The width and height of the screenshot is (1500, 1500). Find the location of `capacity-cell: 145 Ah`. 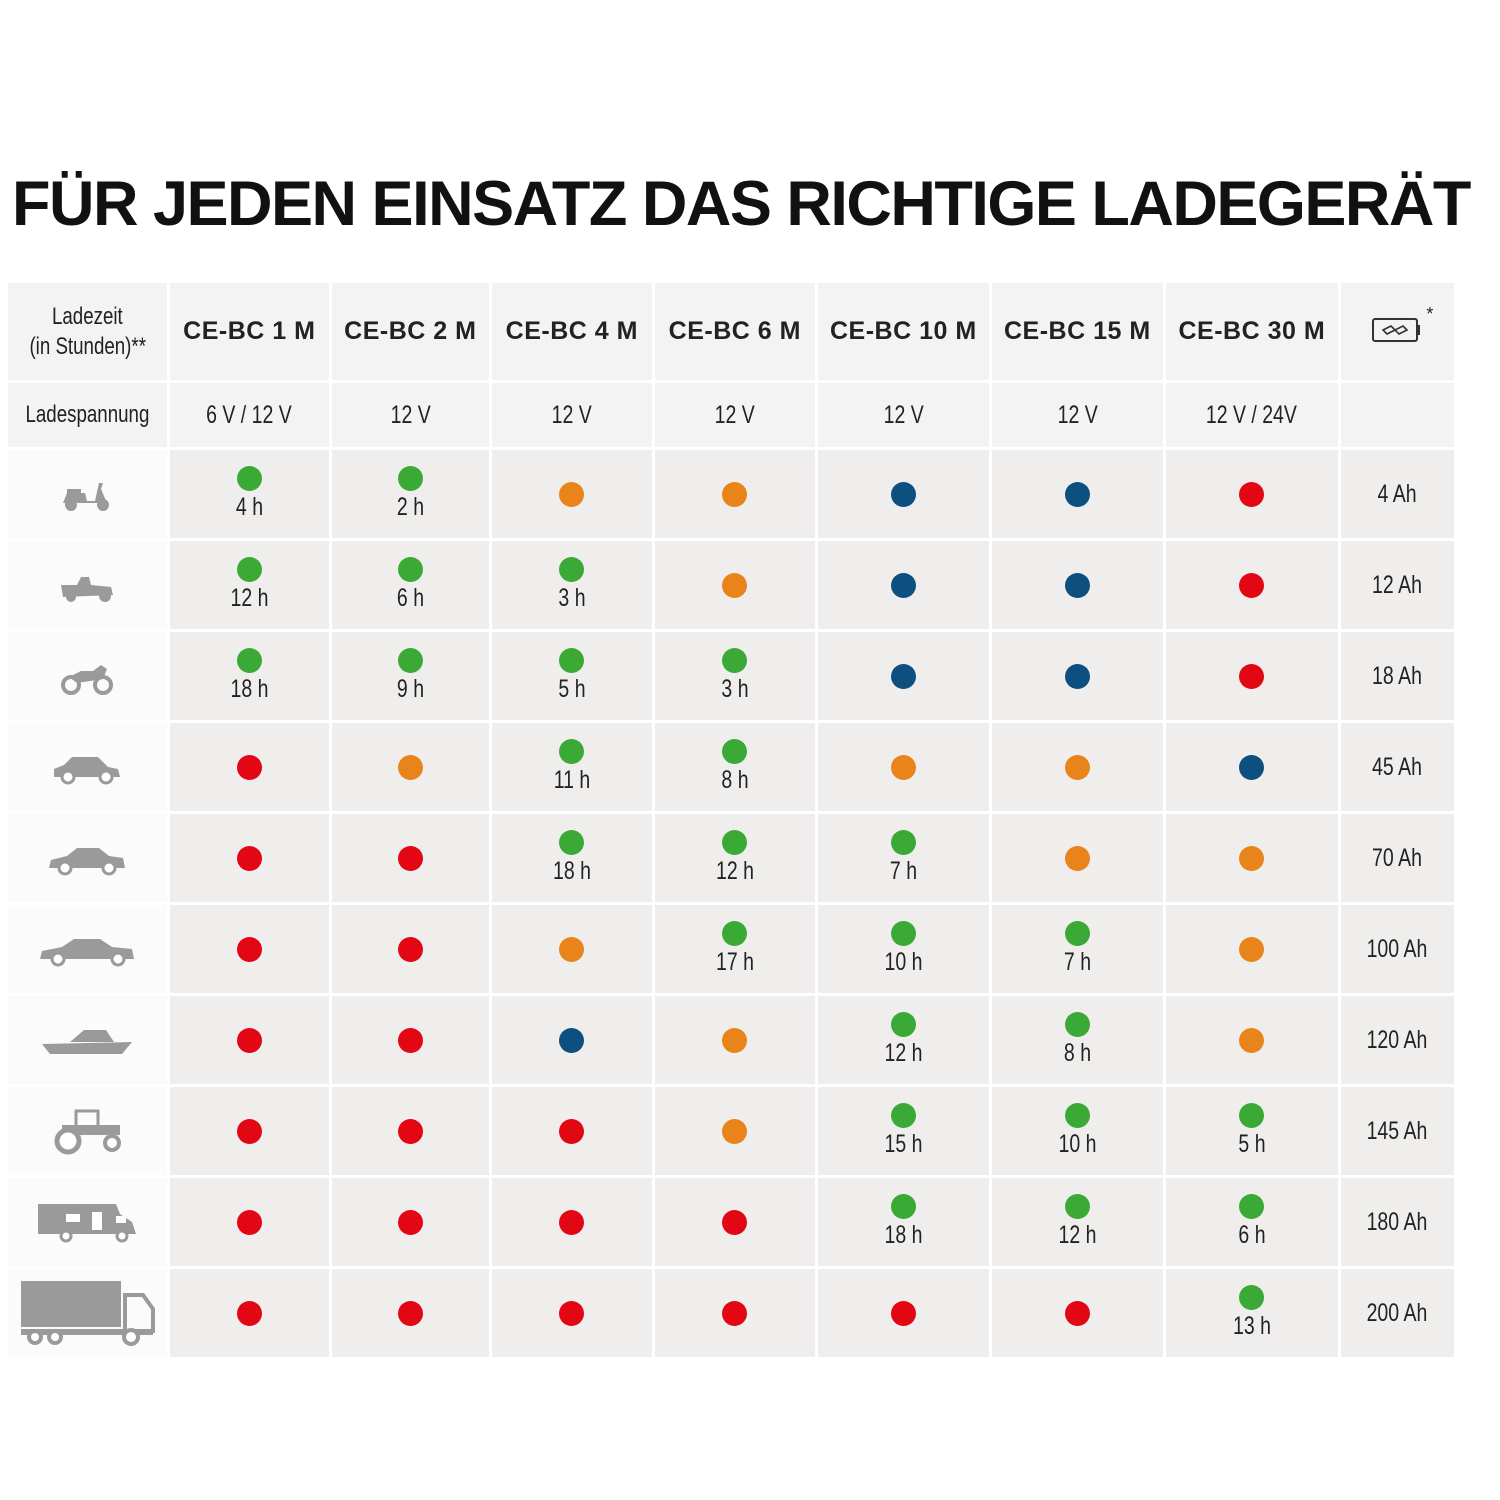

capacity-cell: 145 Ah is located at coordinates (1398, 1131).